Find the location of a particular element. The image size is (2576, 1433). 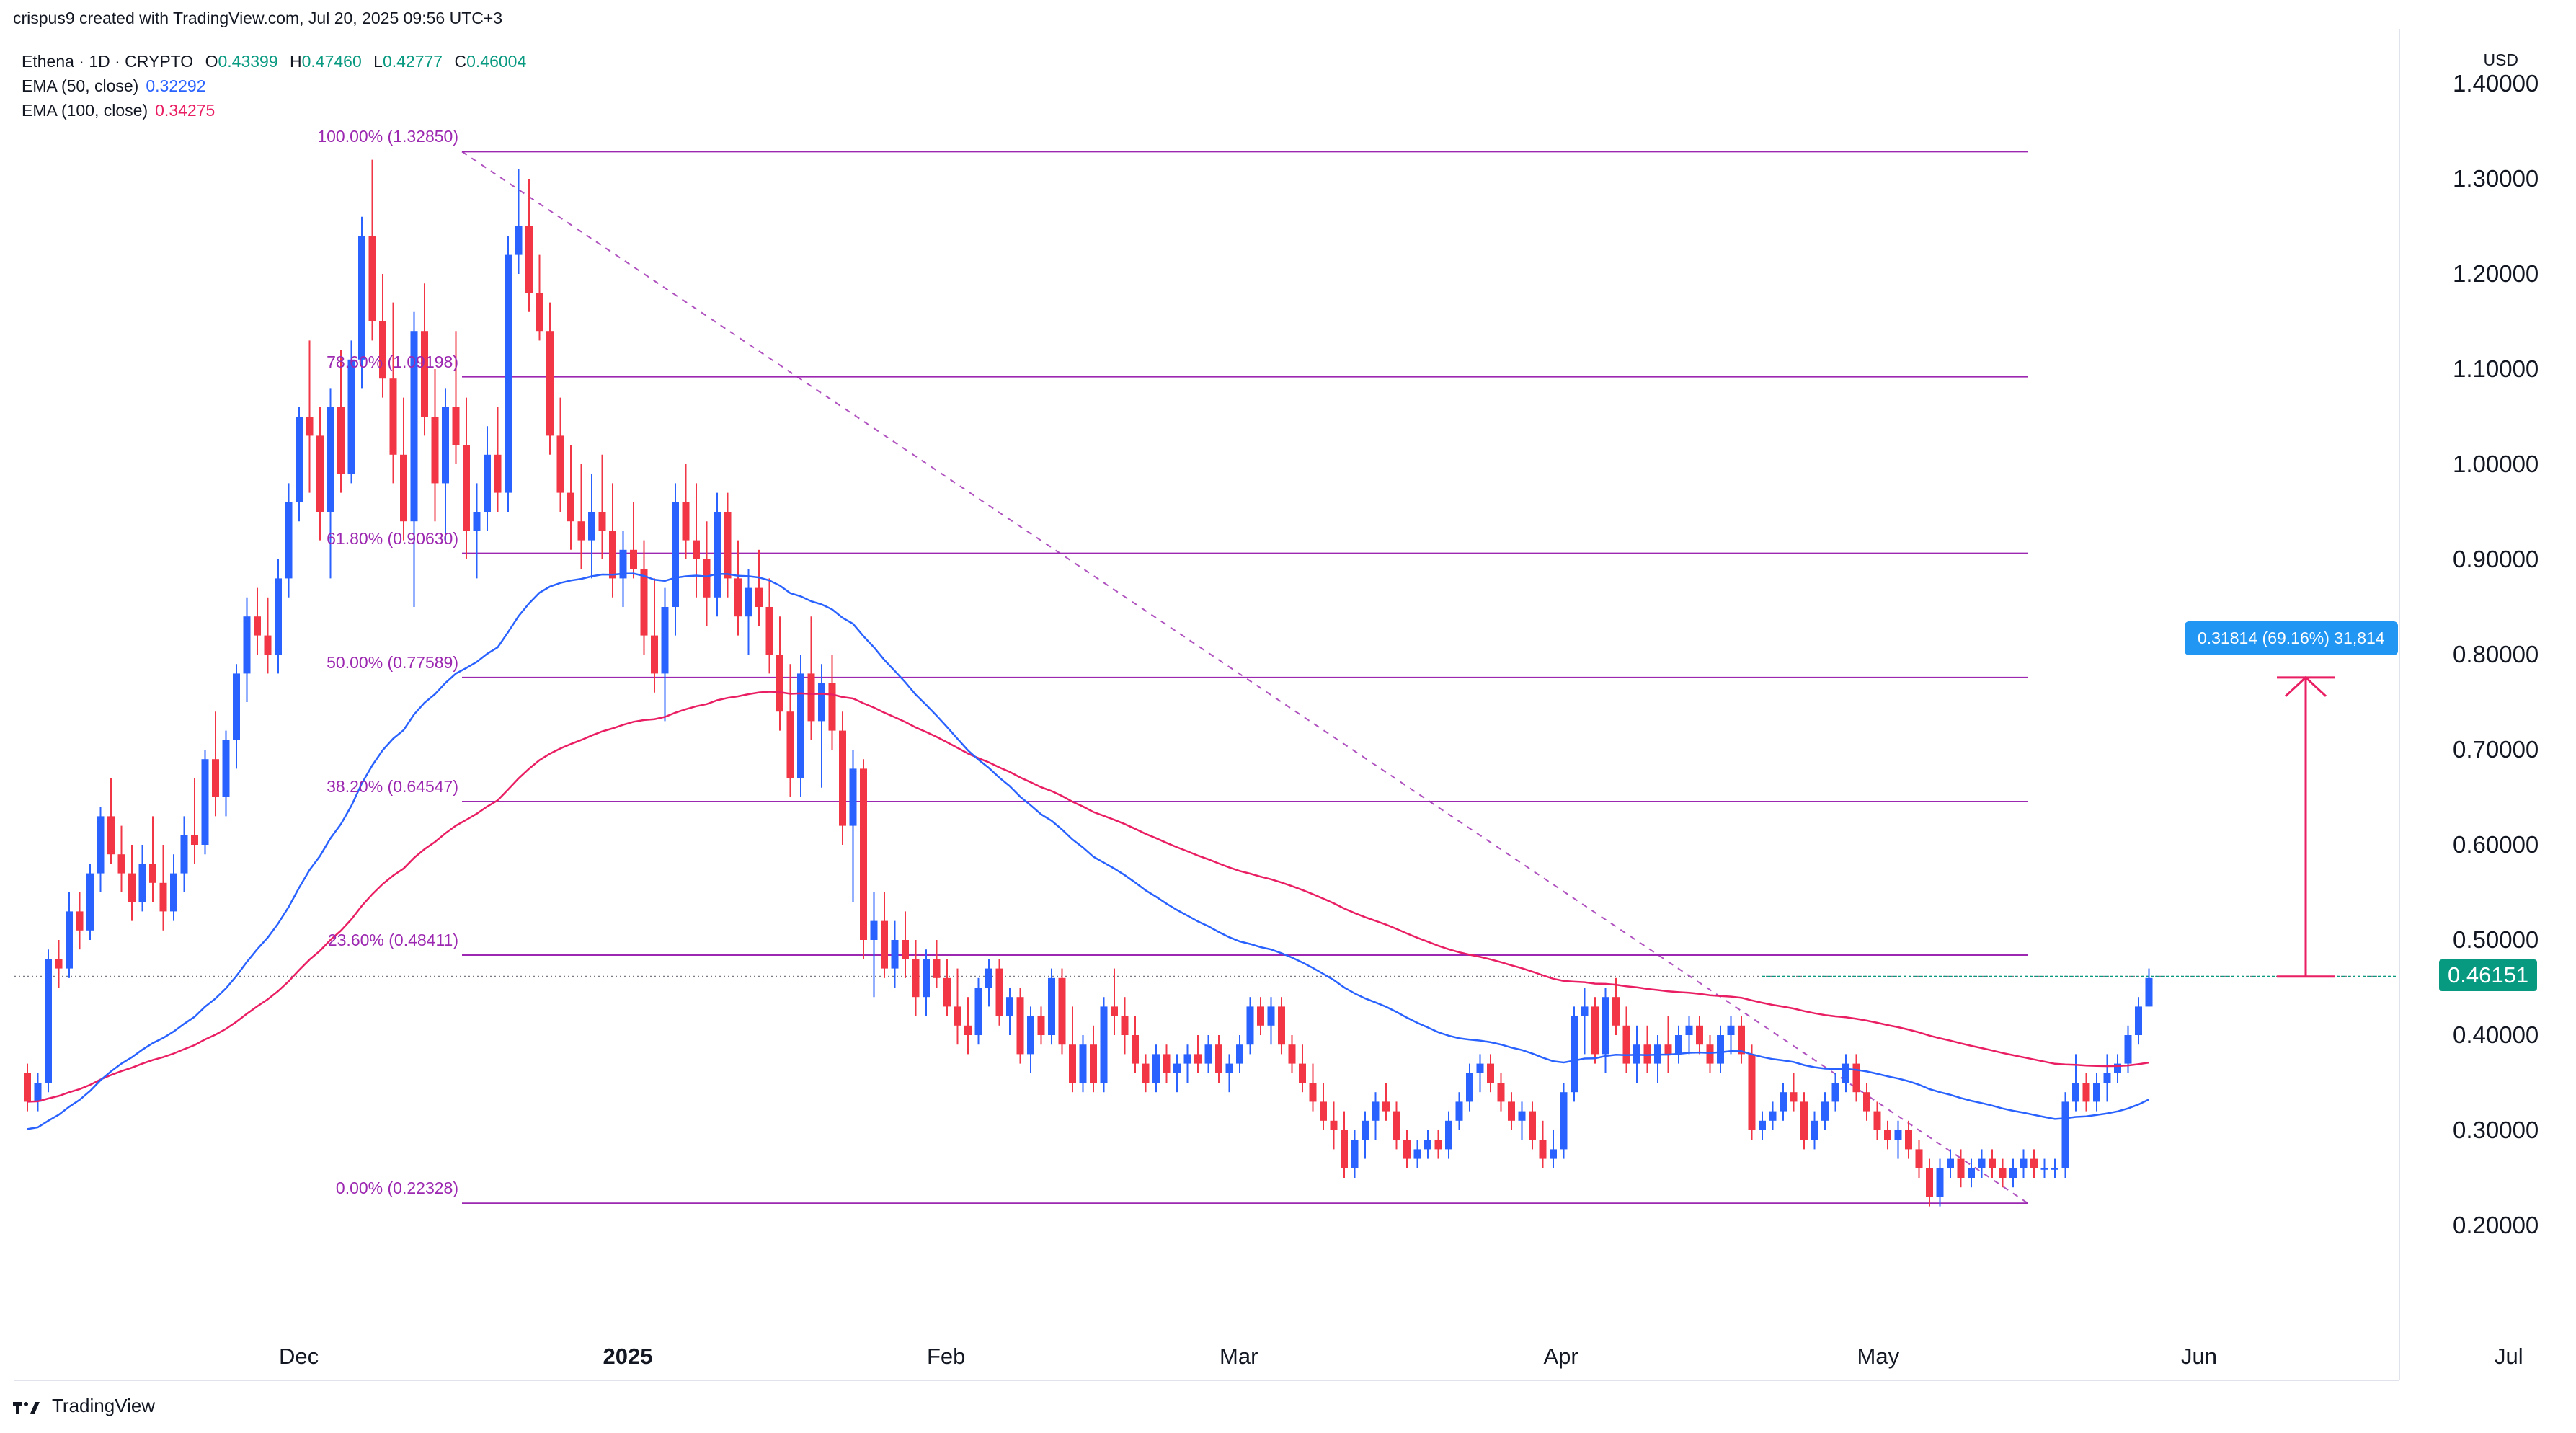

time-axis-tick-label: Jul is located at coordinates (2509, 1356).